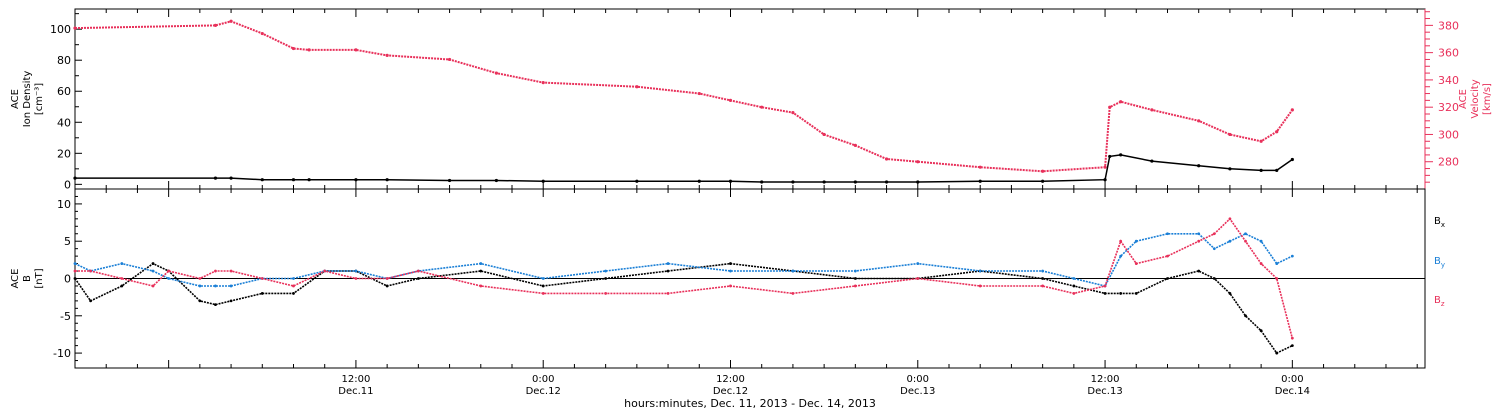  Describe the element at coordinates (1448, 134) in the screenshot. I see `velocity-tick-label: 300` at that location.